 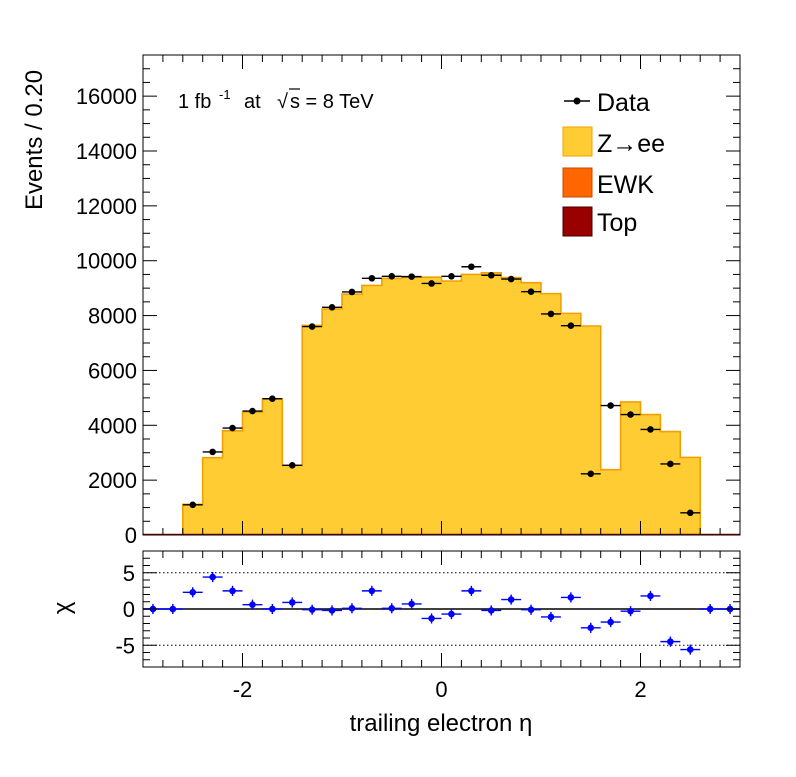 I want to click on luminosity-annotation: 1 fb -1 at √ s = 8 TeV, so click(x=276, y=100).